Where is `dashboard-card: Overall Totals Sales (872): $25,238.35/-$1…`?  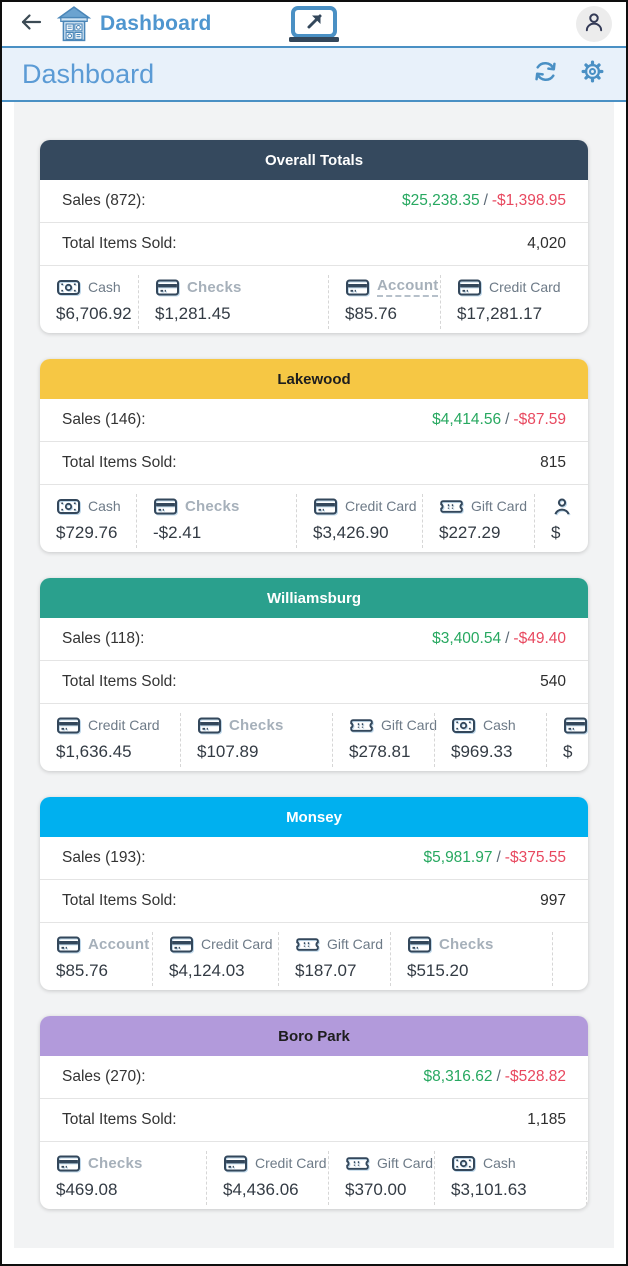
dashboard-card: Overall Totals Sales (872): $25,238.35/-$1… is located at coordinates (314, 236).